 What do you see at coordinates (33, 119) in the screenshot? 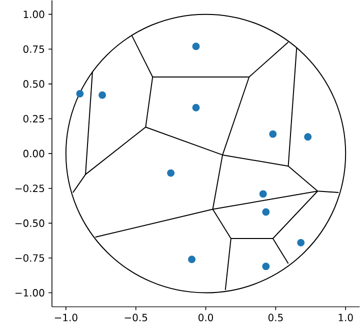
I see `y-tick-label: 0.25` at bounding box center [33, 119].